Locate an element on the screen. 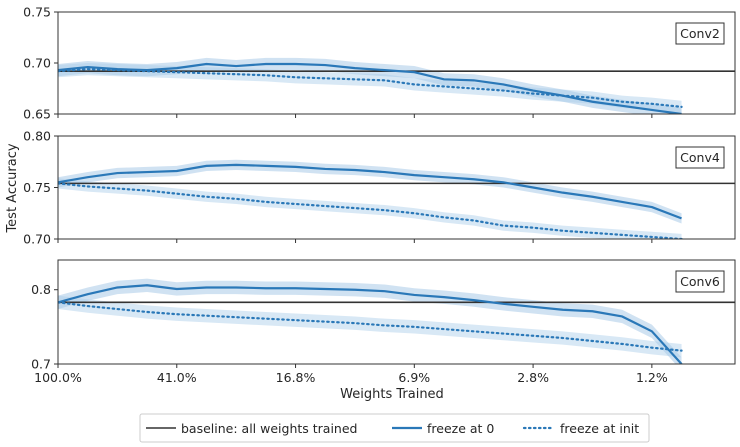 The height and width of the screenshot is (447, 740). x-tick-label: 2.8% is located at coordinates (533, 377).